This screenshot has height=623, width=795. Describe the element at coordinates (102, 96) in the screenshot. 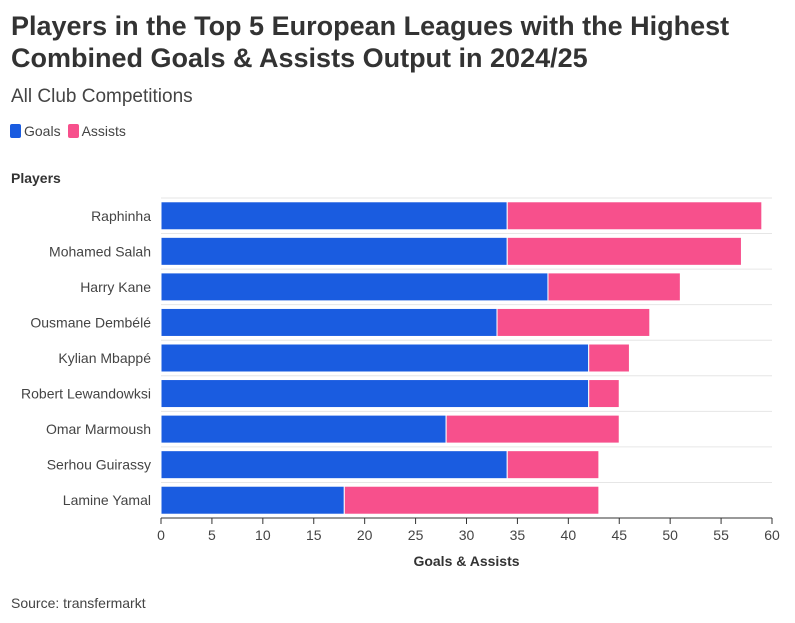

I see `chart-subtitle: All Club Competitions` at that location.